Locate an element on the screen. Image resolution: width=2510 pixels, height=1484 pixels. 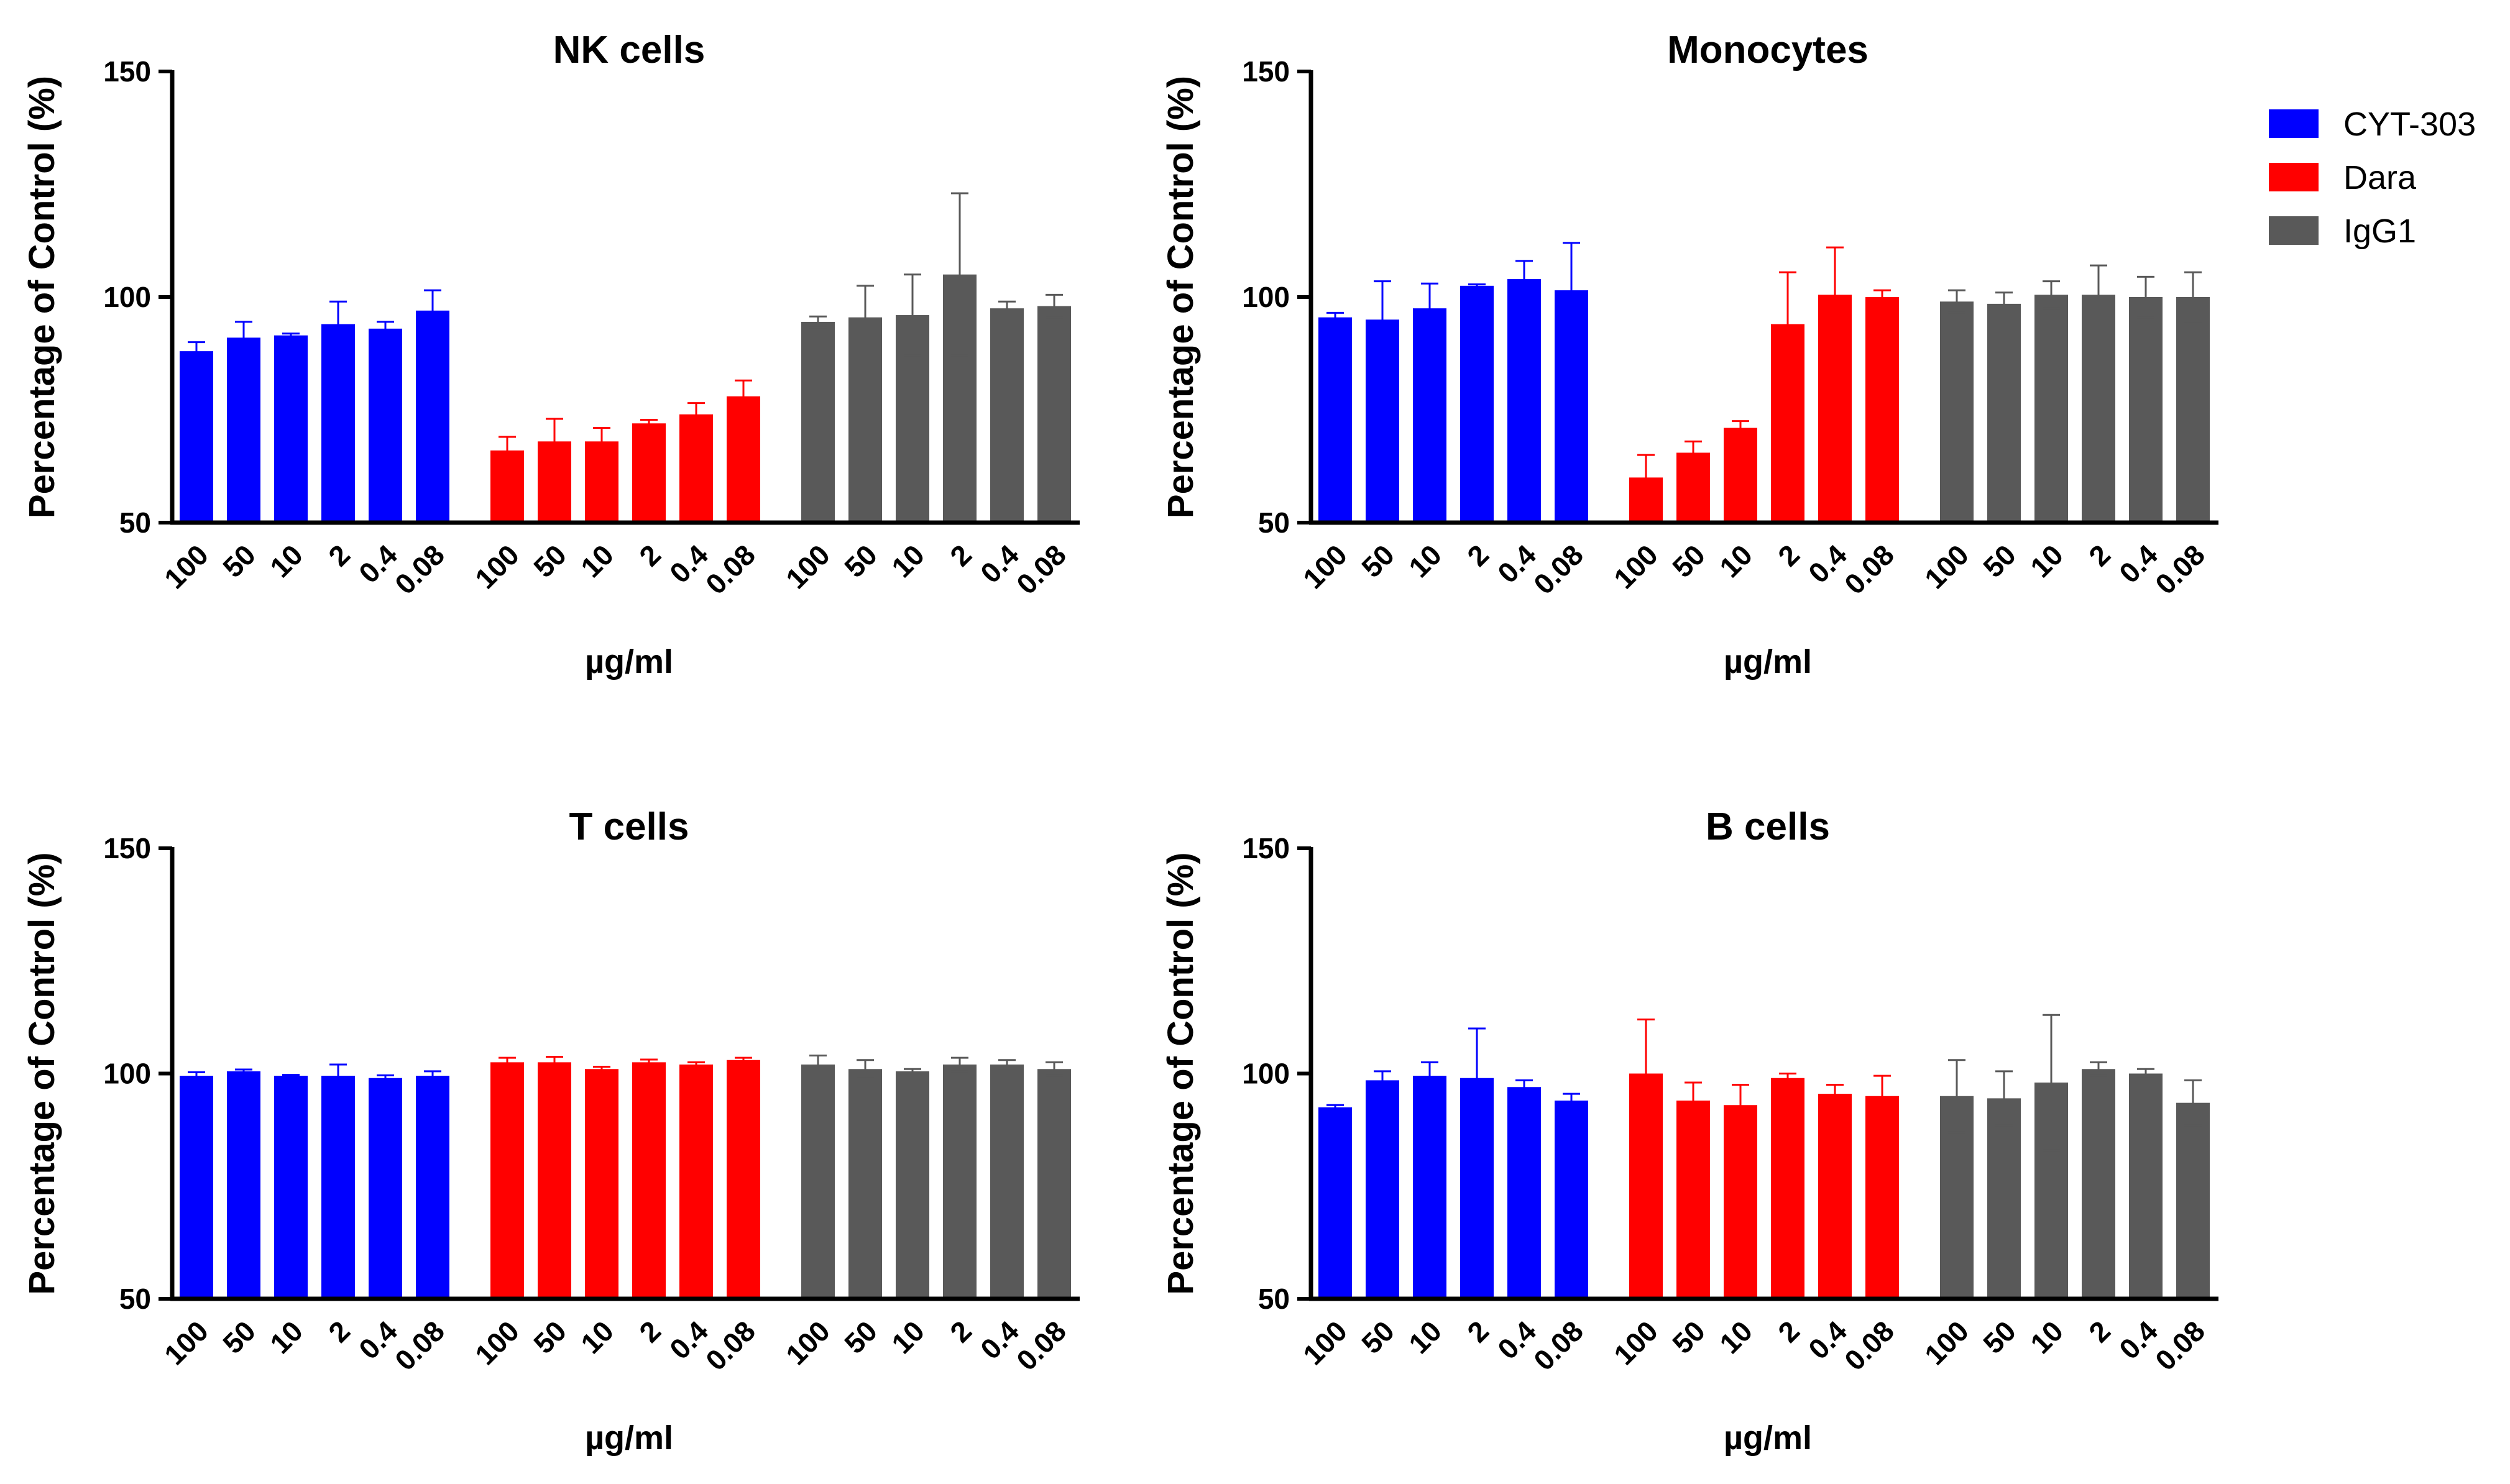
legend-label-dara: Dara is located at coordinates (2380, 177).